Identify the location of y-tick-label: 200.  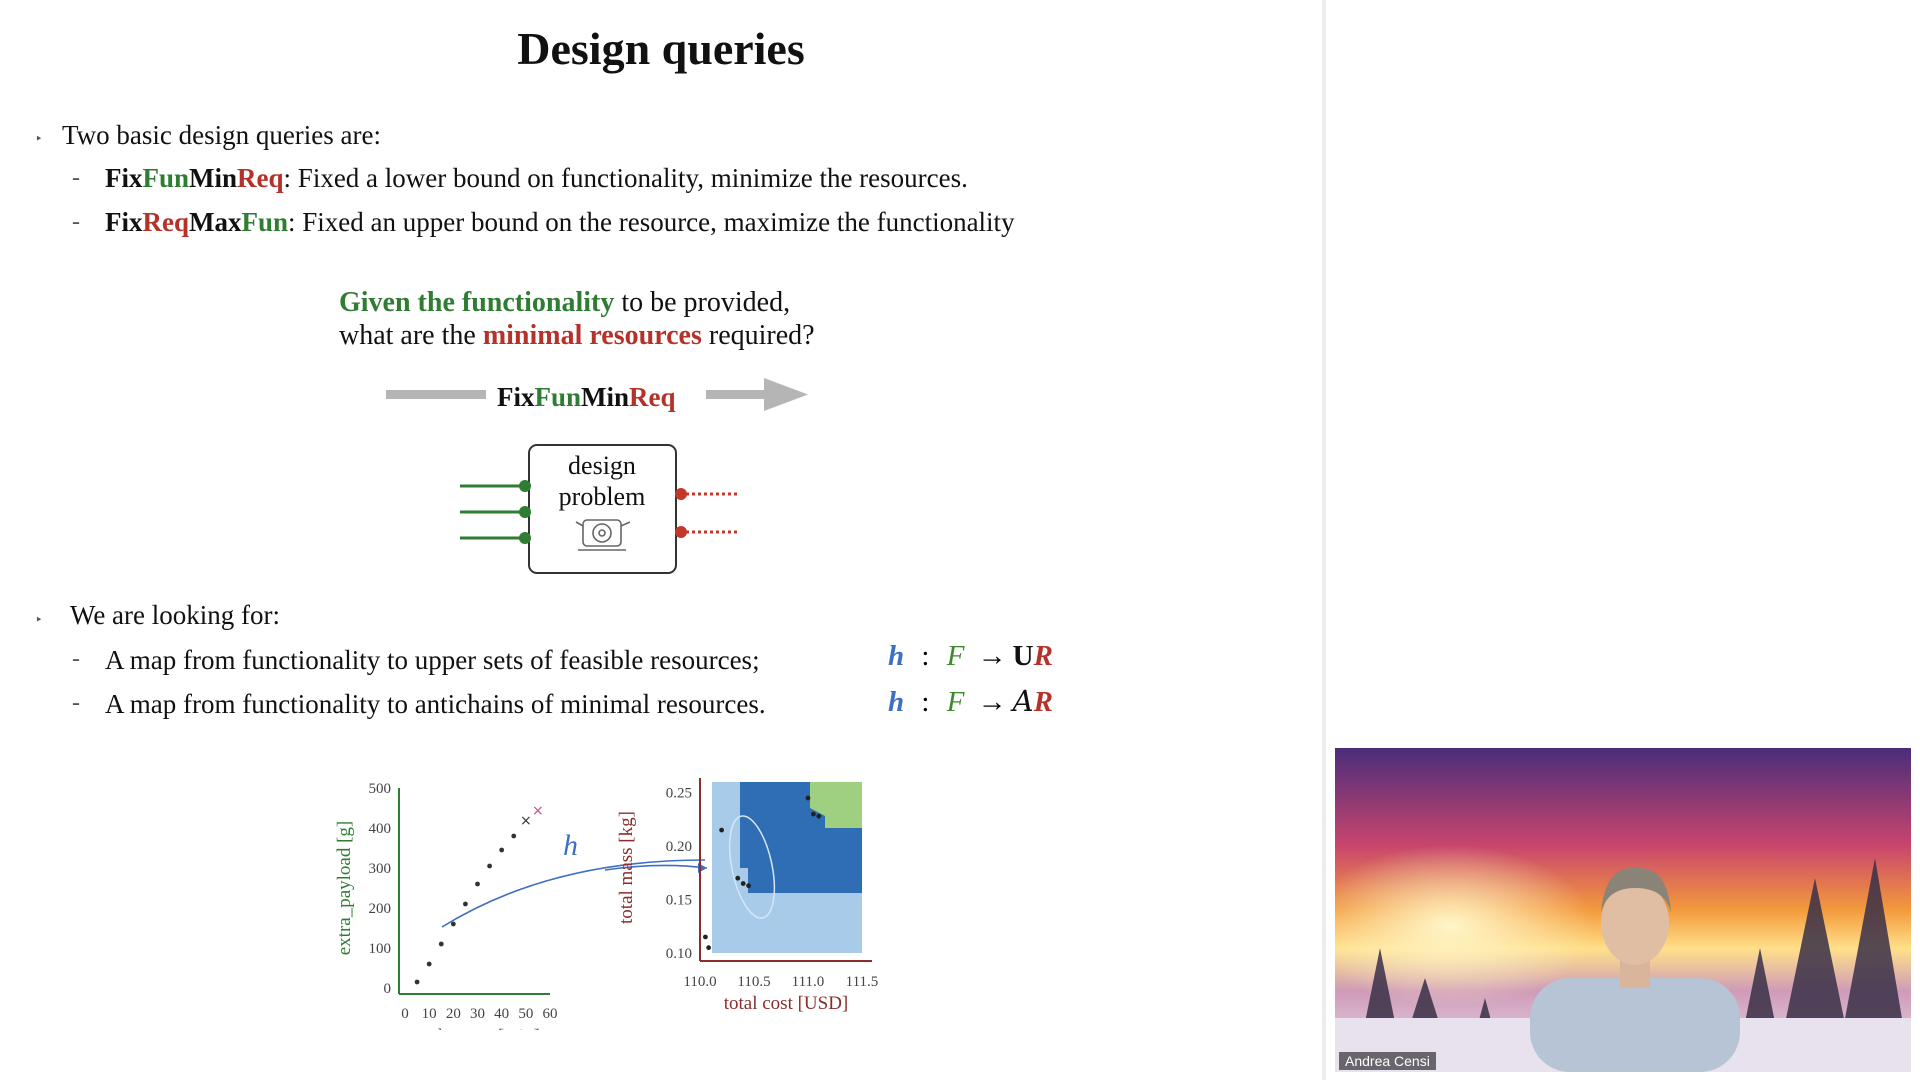
(380, 909).